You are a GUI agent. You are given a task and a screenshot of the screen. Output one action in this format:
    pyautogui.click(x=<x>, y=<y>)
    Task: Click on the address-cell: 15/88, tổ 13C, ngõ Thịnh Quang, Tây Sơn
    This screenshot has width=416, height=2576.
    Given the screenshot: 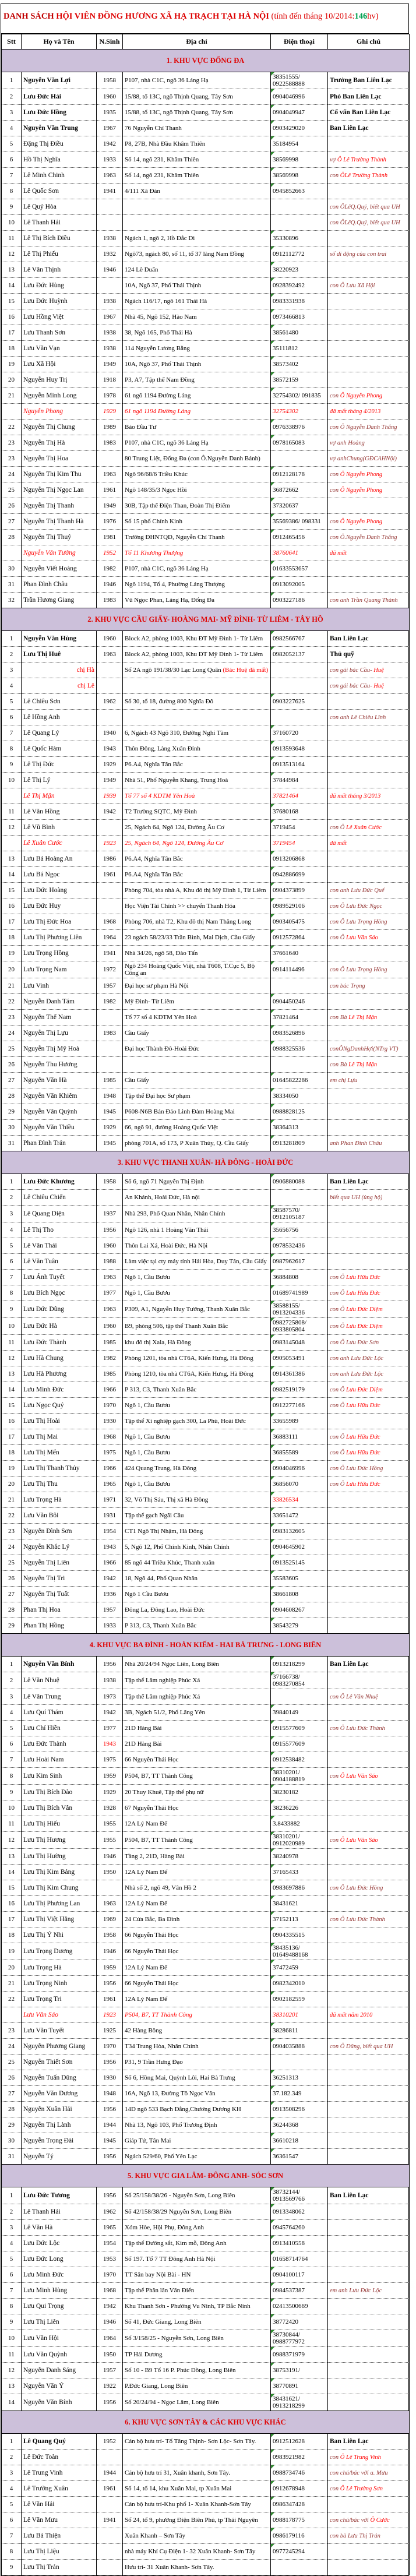 What is the action you would take?
    pyautogui.click(x=196, y=97)
    